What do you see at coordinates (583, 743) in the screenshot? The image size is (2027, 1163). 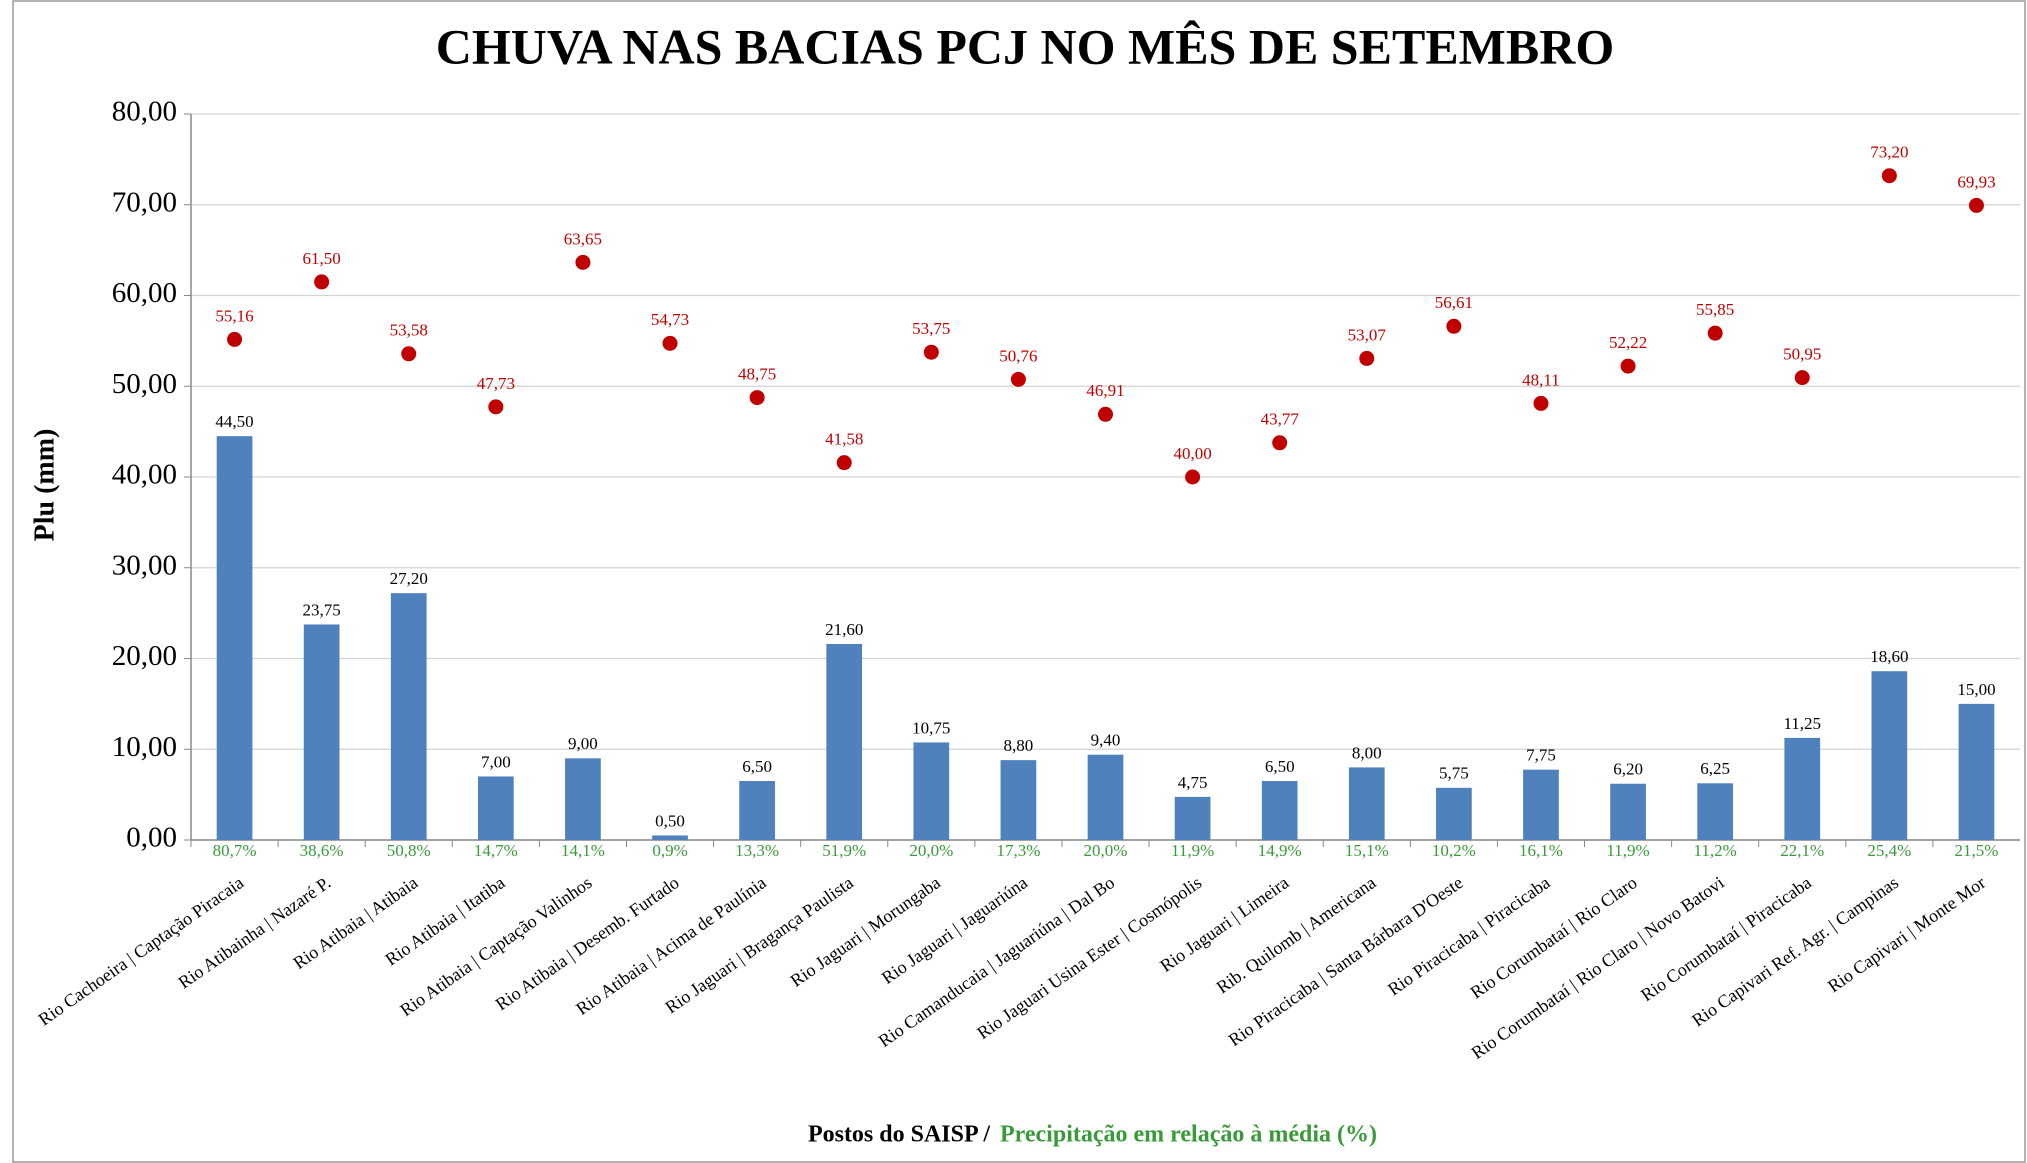 I see `bar-value-label: 9,00` at bounding box center [583, 743].